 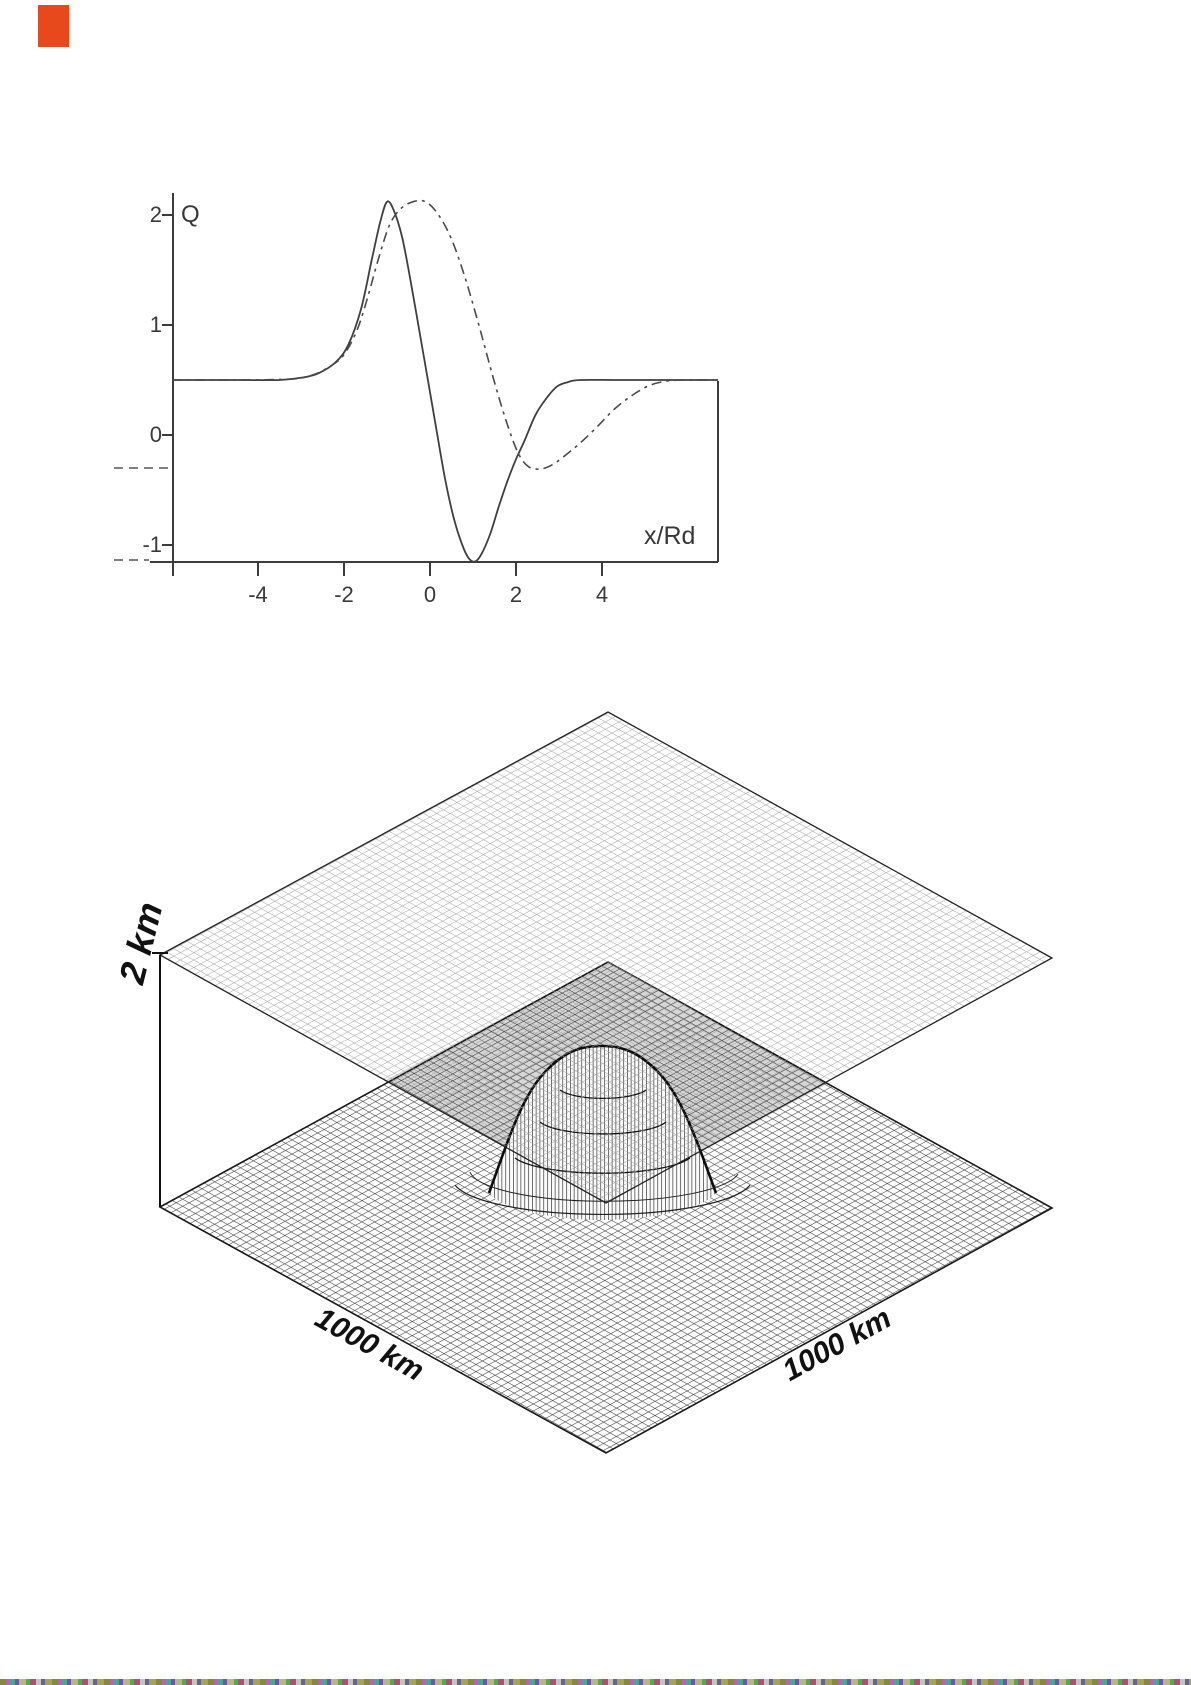 I want to click on x-tick-label: 2, so click(x=516, y=594).